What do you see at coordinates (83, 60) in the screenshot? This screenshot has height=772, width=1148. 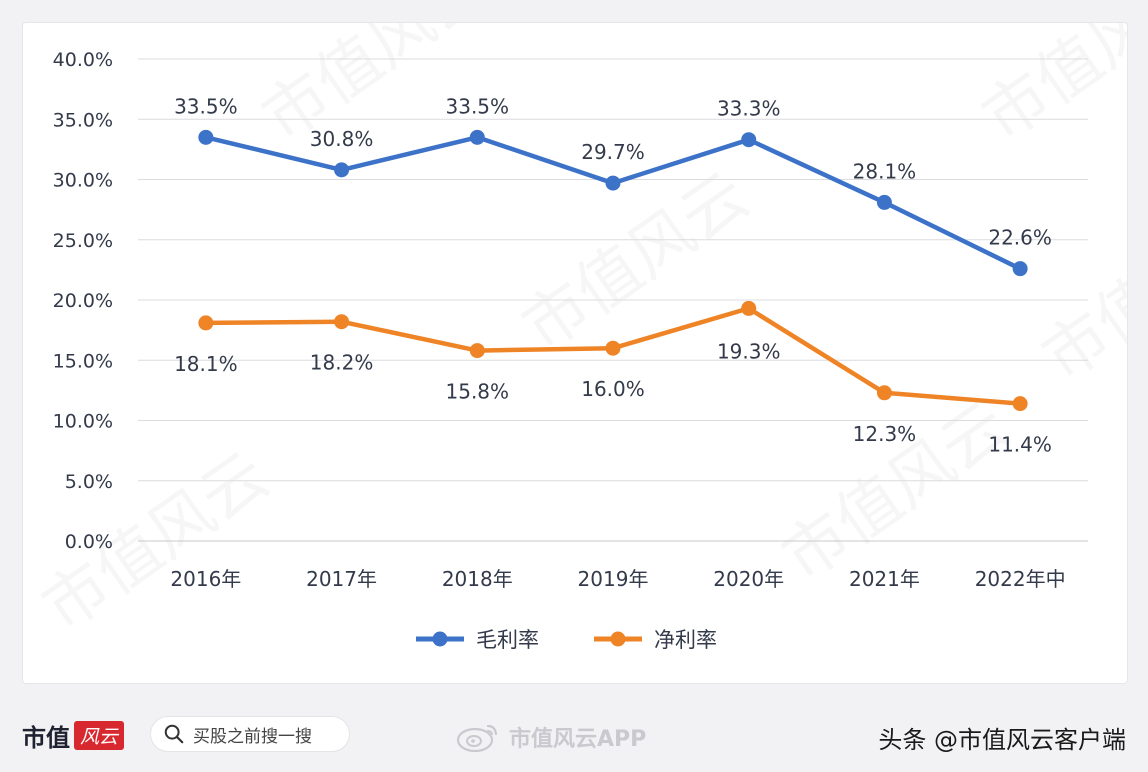 I see `y-tick-label: 40.0%` at bounding box center [83, 60].